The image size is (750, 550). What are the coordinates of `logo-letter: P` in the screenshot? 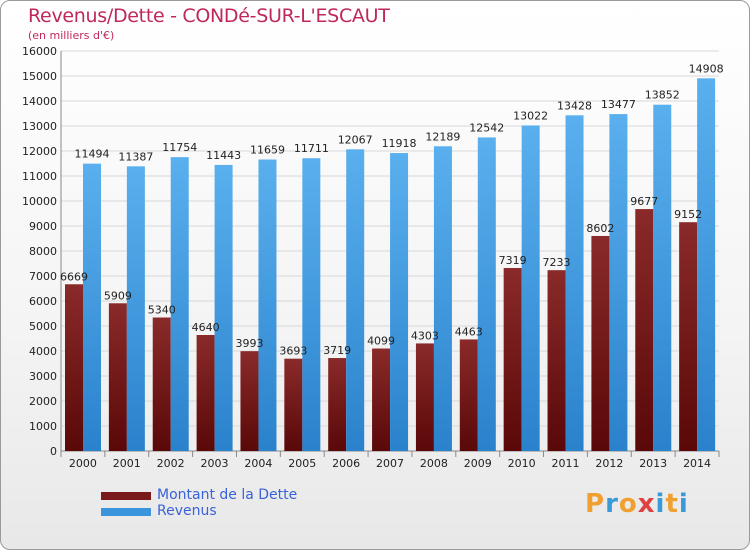 It's located at (595, 504).